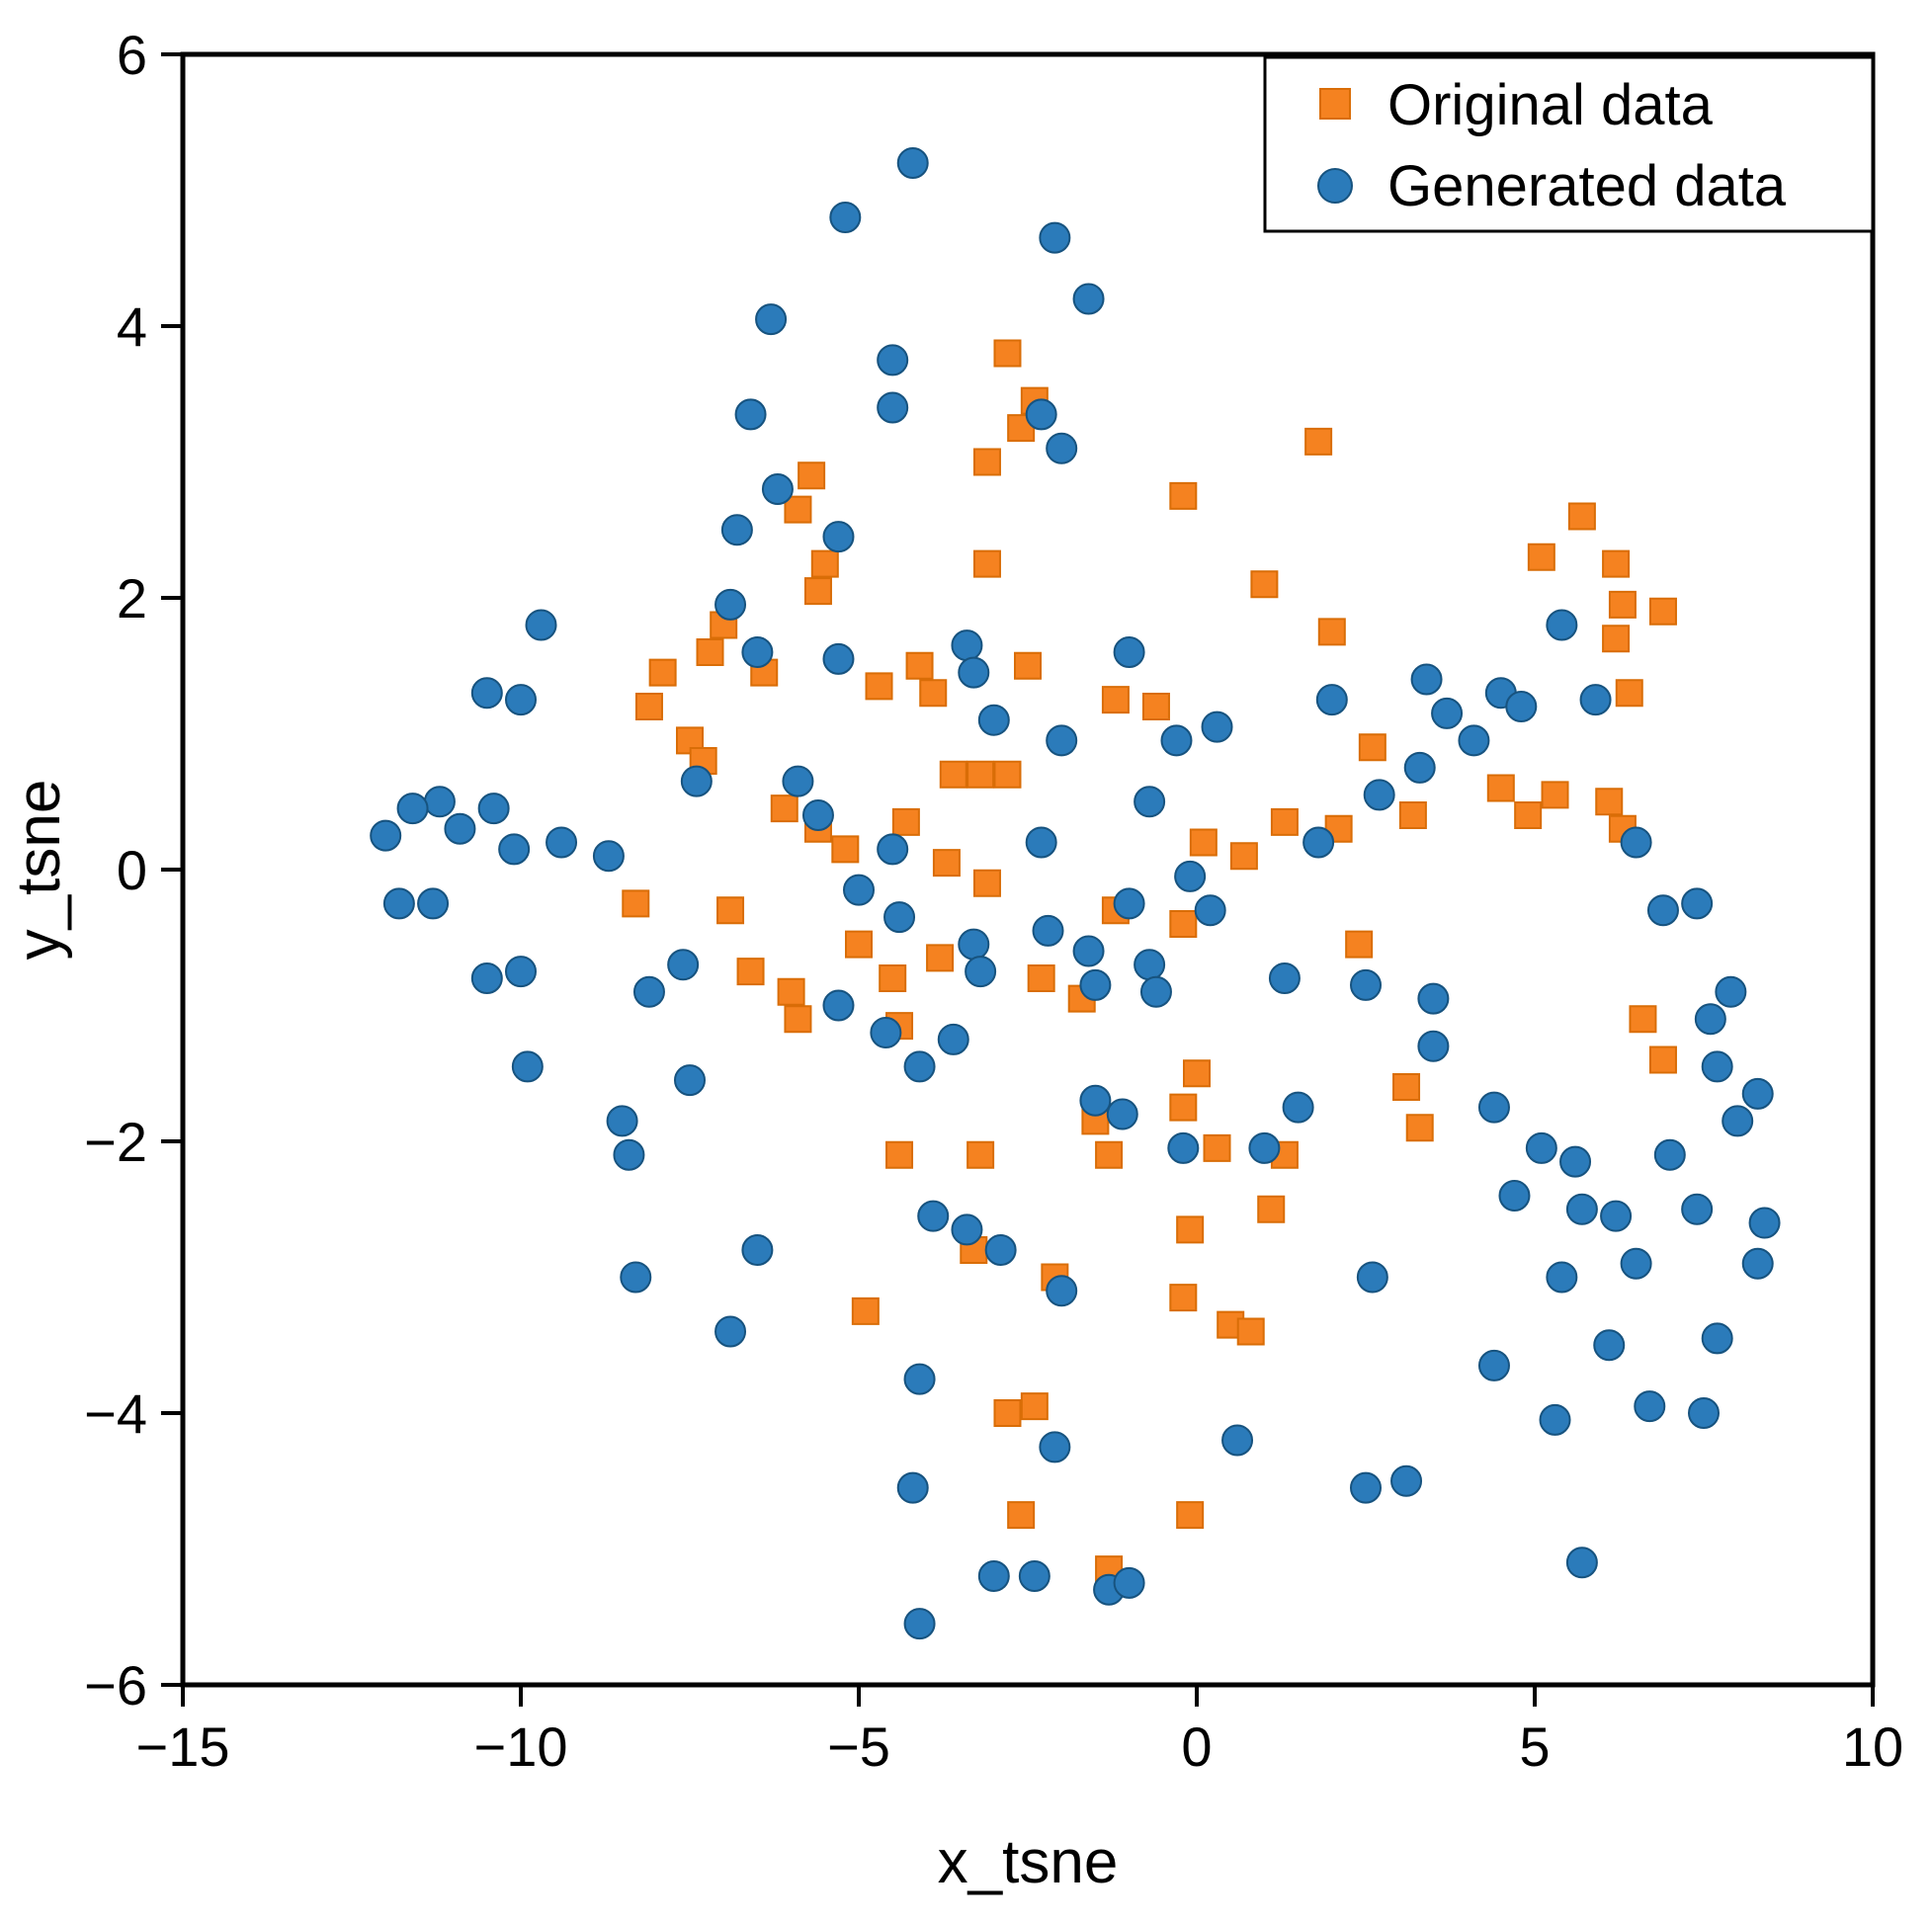  I want to click on legend-marker-generated-circle-icon, so click(1335, 186).